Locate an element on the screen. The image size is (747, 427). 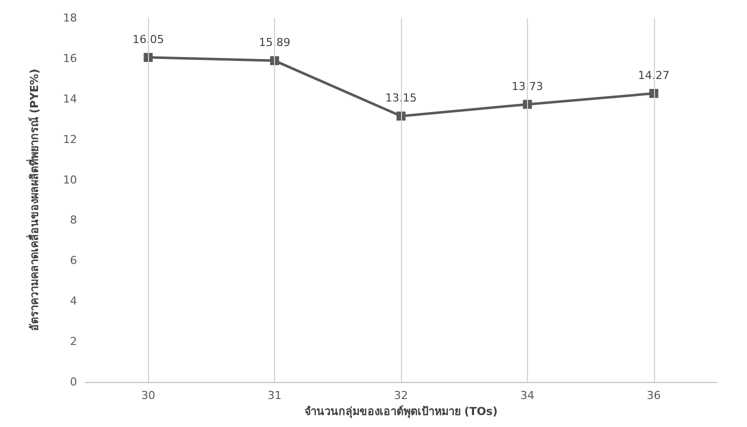
x-tick-label: 36 is located at coordinates (653, 395).